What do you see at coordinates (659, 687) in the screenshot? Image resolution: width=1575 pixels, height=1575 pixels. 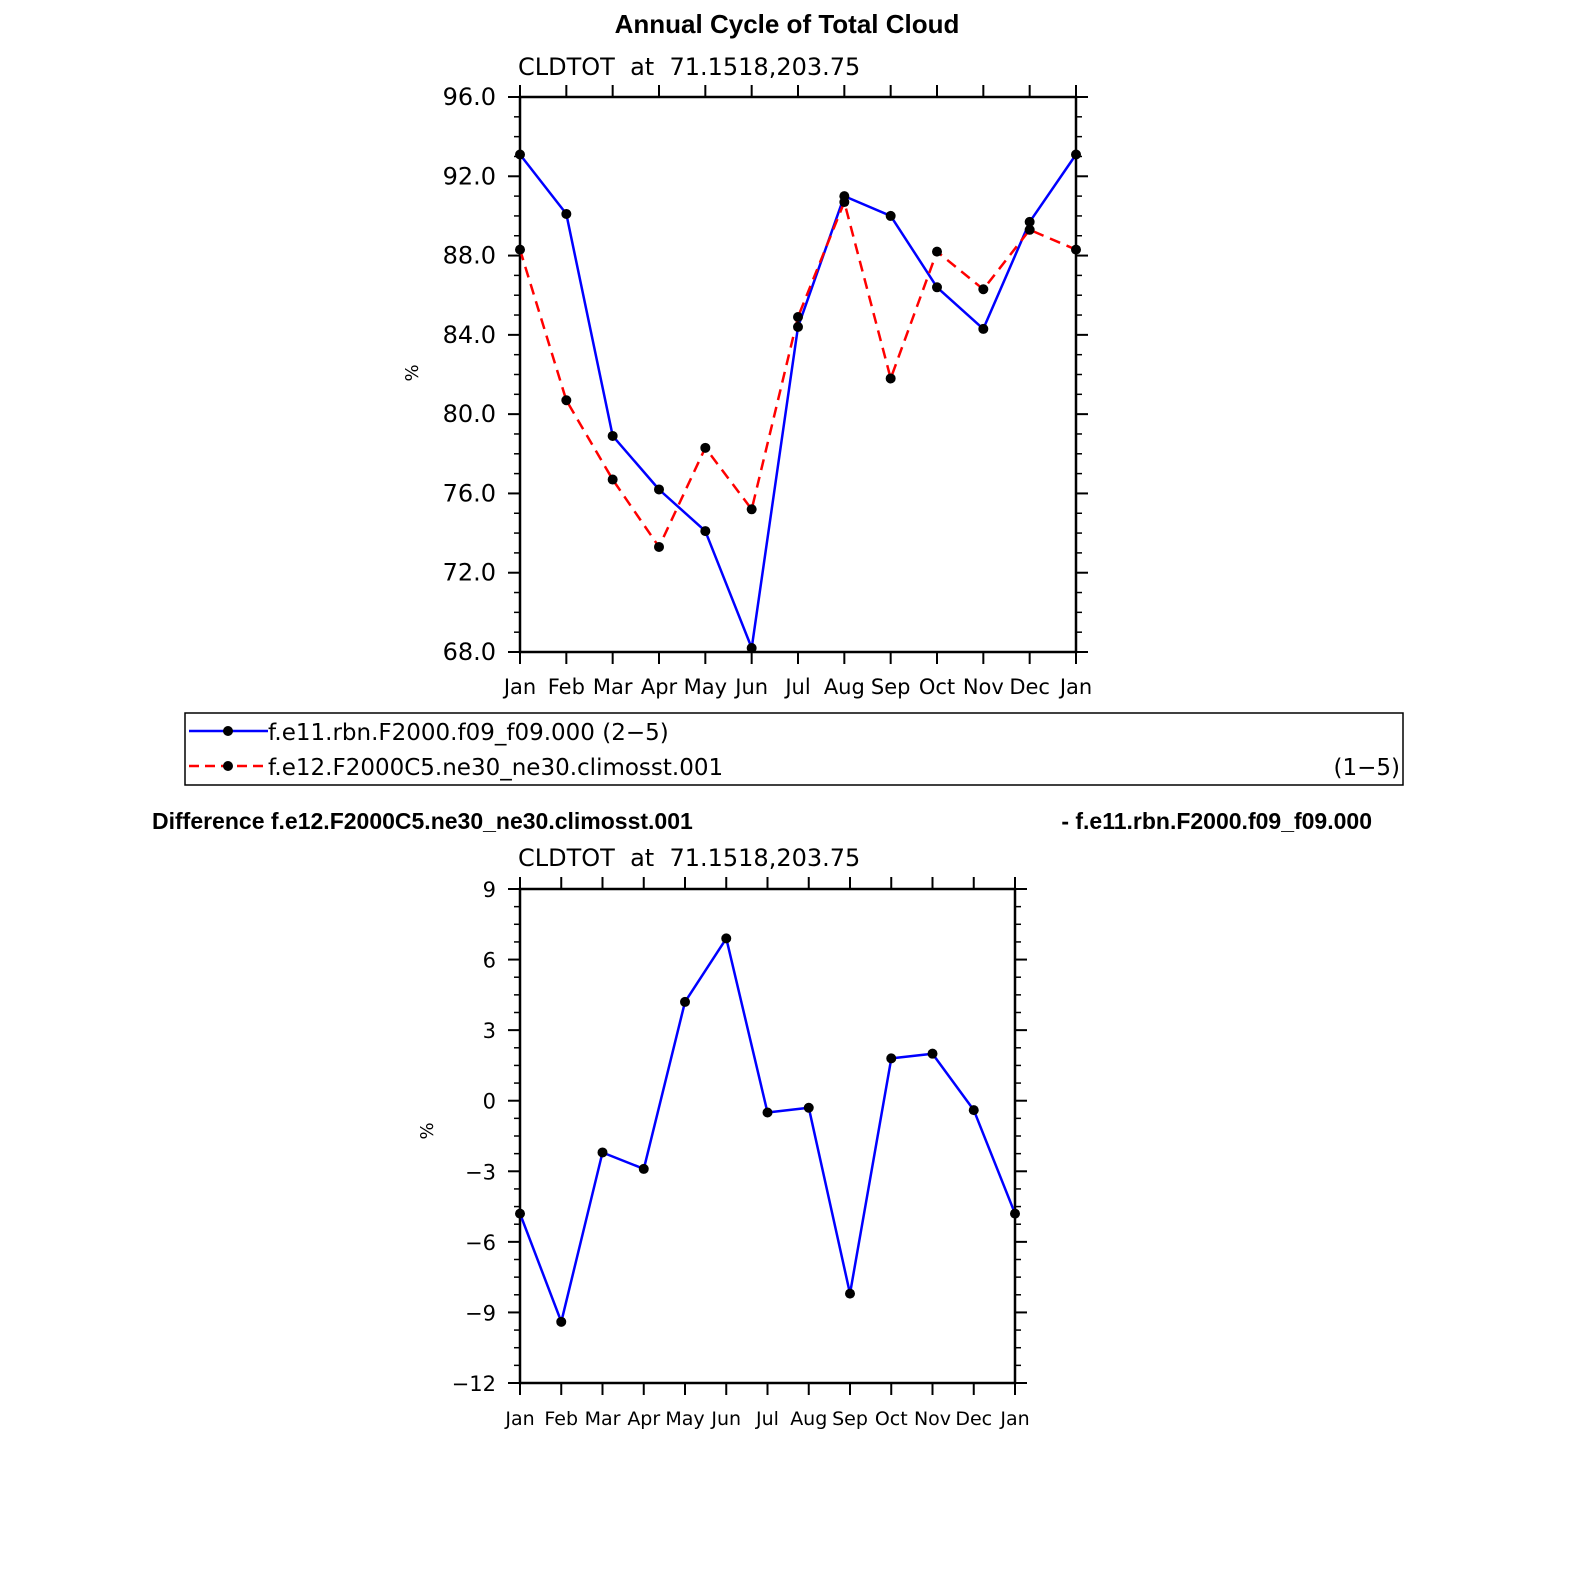 I see `top-chart-xtick-label: Apr` at bounding box center [659, 687].